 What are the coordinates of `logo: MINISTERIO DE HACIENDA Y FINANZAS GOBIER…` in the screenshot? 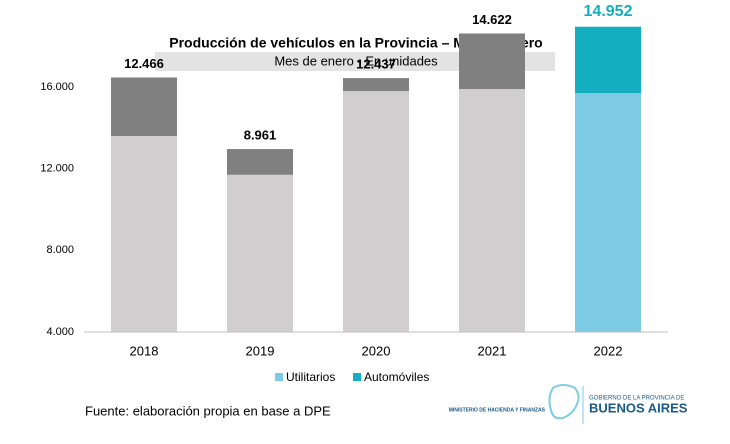 It's located at (568, 404).